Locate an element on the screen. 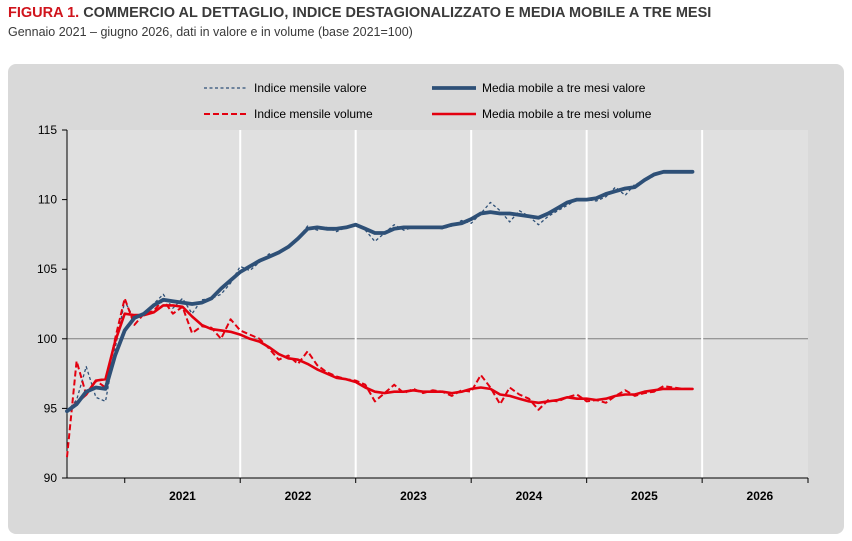 The height and width of the screenshot is (541, 852). legend-entry: Media mobile a tre mesi volume is located at coordinates (567, 114).